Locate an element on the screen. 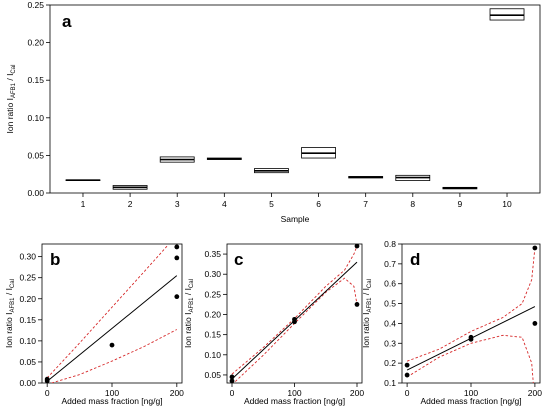 Image resolution: width=550 pixels, height=419 pixels. y-tick-label: 0.3 is located at coordinates (390, 343).